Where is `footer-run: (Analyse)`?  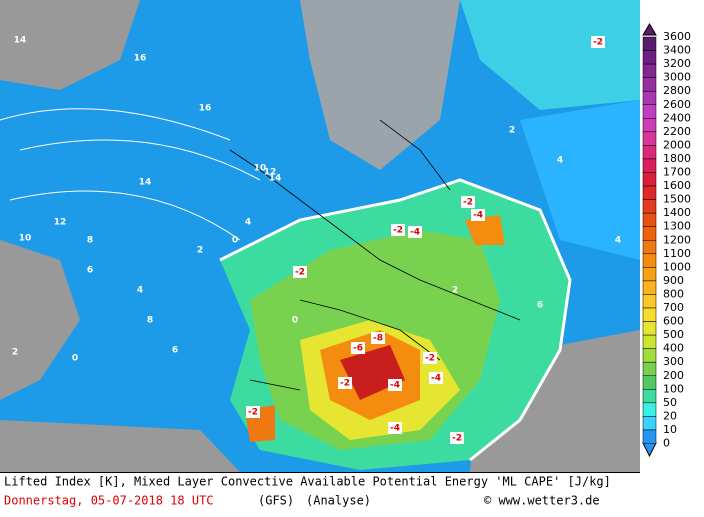 footer-run: (Analyse) is located at coordinates (338, 501).